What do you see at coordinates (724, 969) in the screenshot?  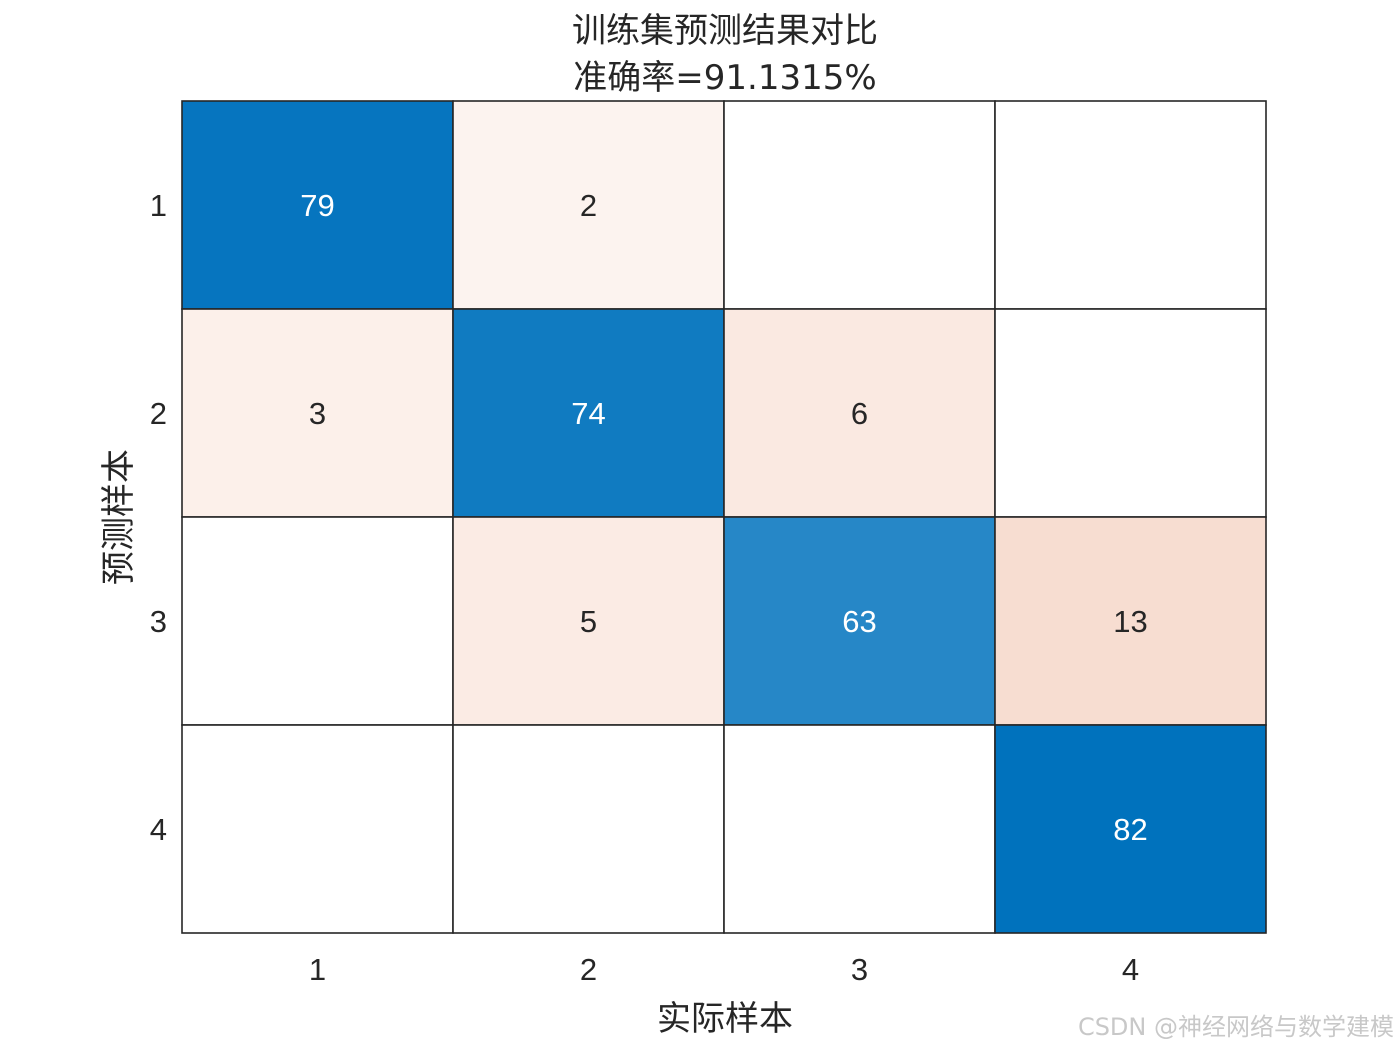 I see `x-tick-labels: 1 2 3 4` at bounding box center [724, 969].